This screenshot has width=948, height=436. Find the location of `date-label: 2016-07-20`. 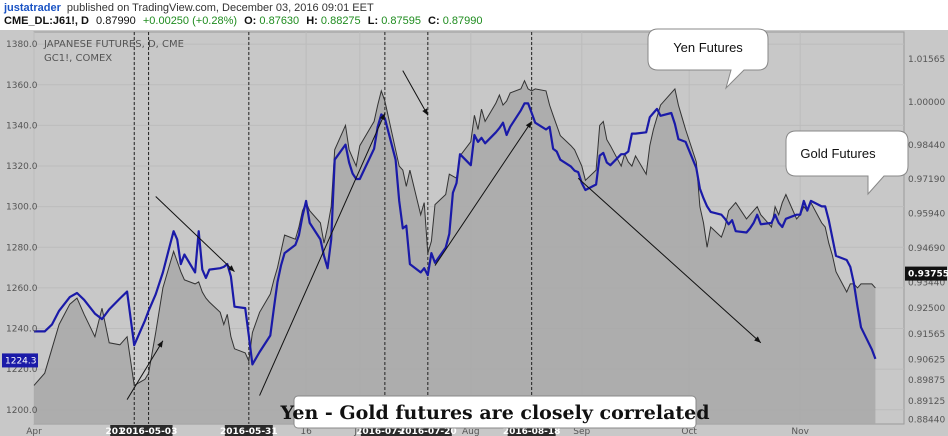

date-label: 2016-07-20 is located at coordinates (428, 431).